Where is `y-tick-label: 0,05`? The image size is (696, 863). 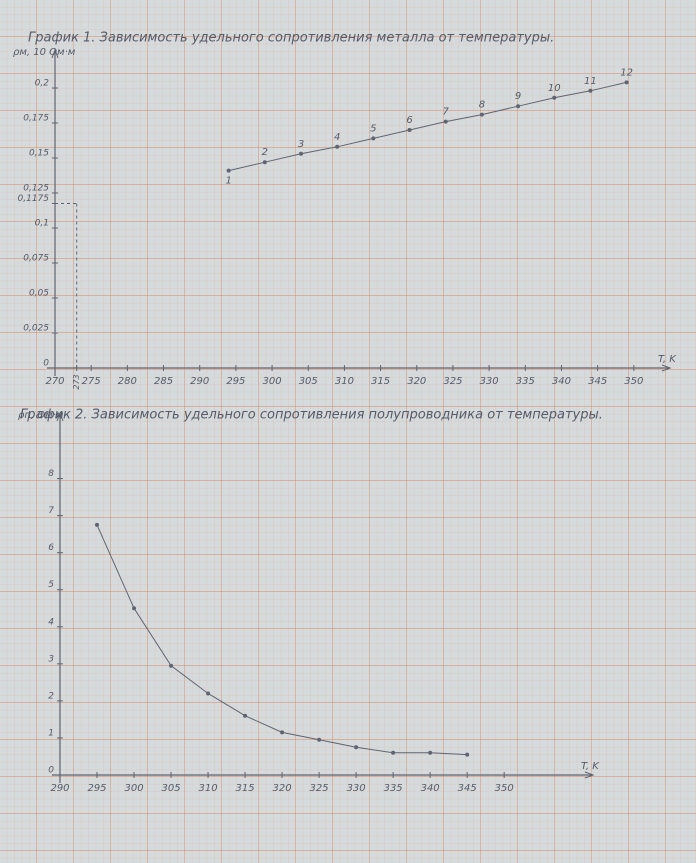 y-tick-label: 0,05 is located at coordinates (39, 294).